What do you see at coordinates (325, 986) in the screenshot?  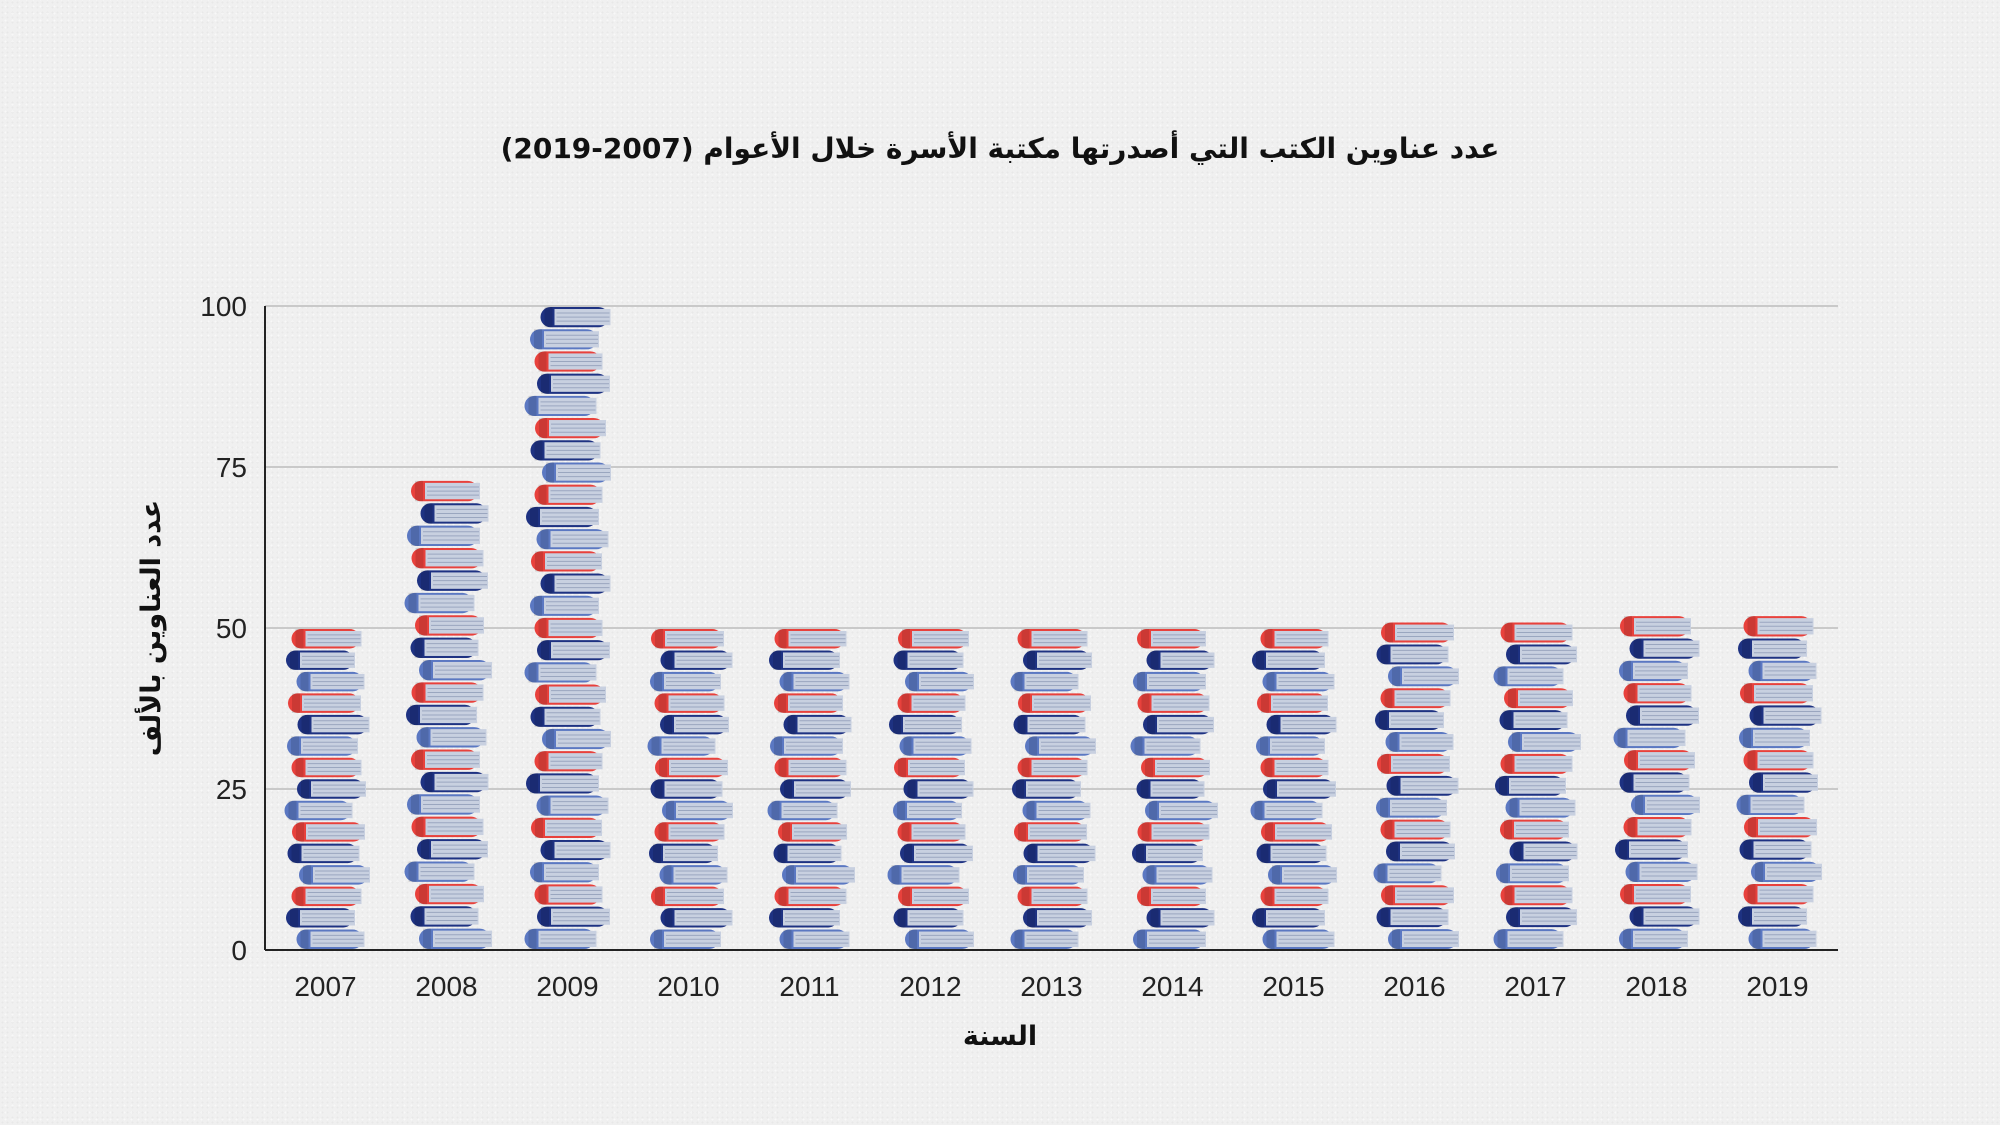 I see `x-tick-label: 2007` at bounding box center [325, 986].